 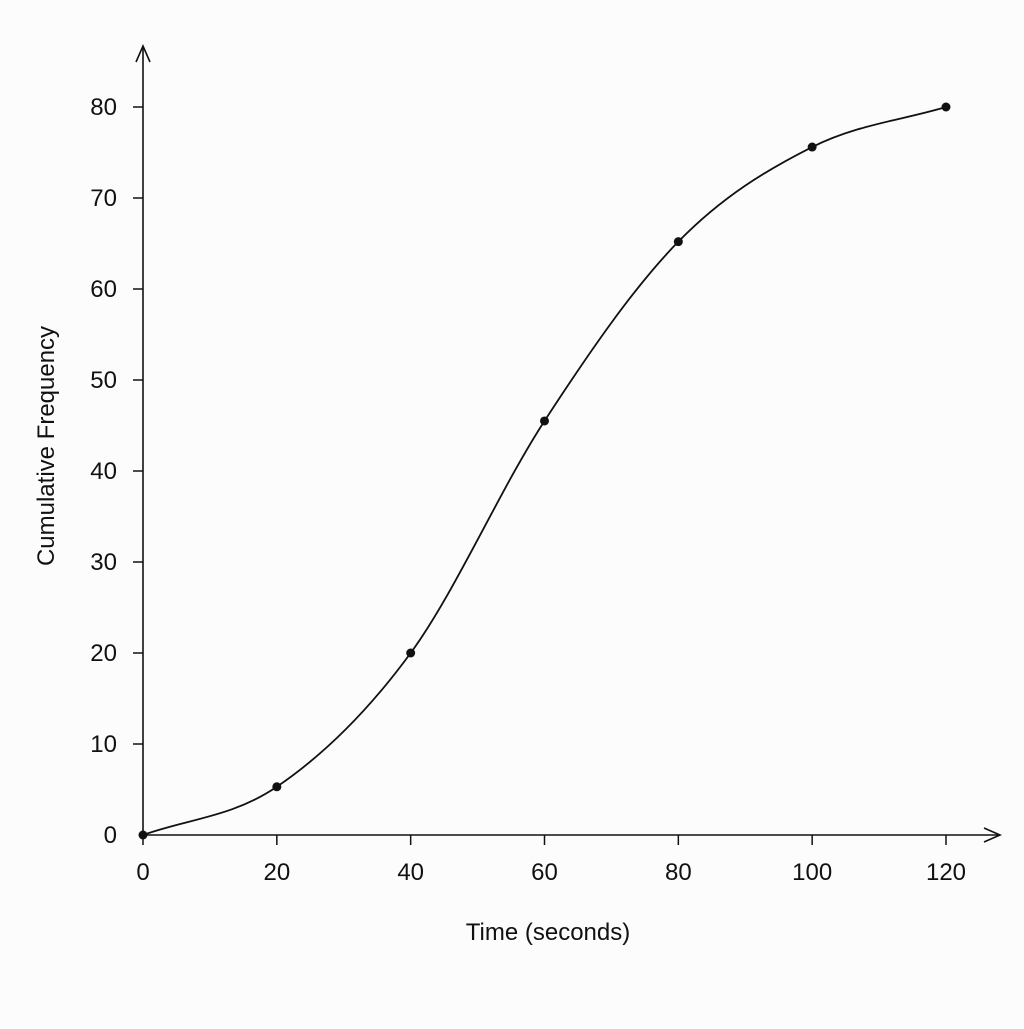 I want to click on y-tick-label: 40, so click(x=103, y=471).